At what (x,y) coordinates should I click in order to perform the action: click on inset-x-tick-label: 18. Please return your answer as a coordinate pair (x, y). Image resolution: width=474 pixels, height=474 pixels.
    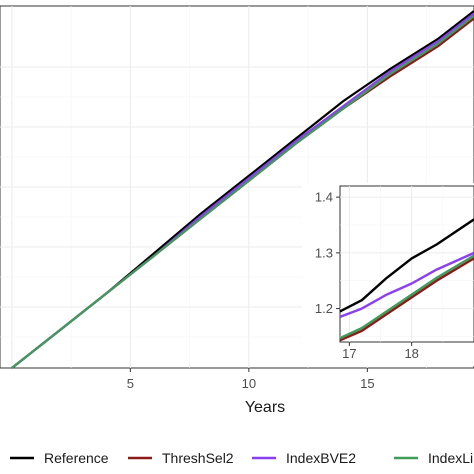
    Looking at the image, I should click on (411, 353).